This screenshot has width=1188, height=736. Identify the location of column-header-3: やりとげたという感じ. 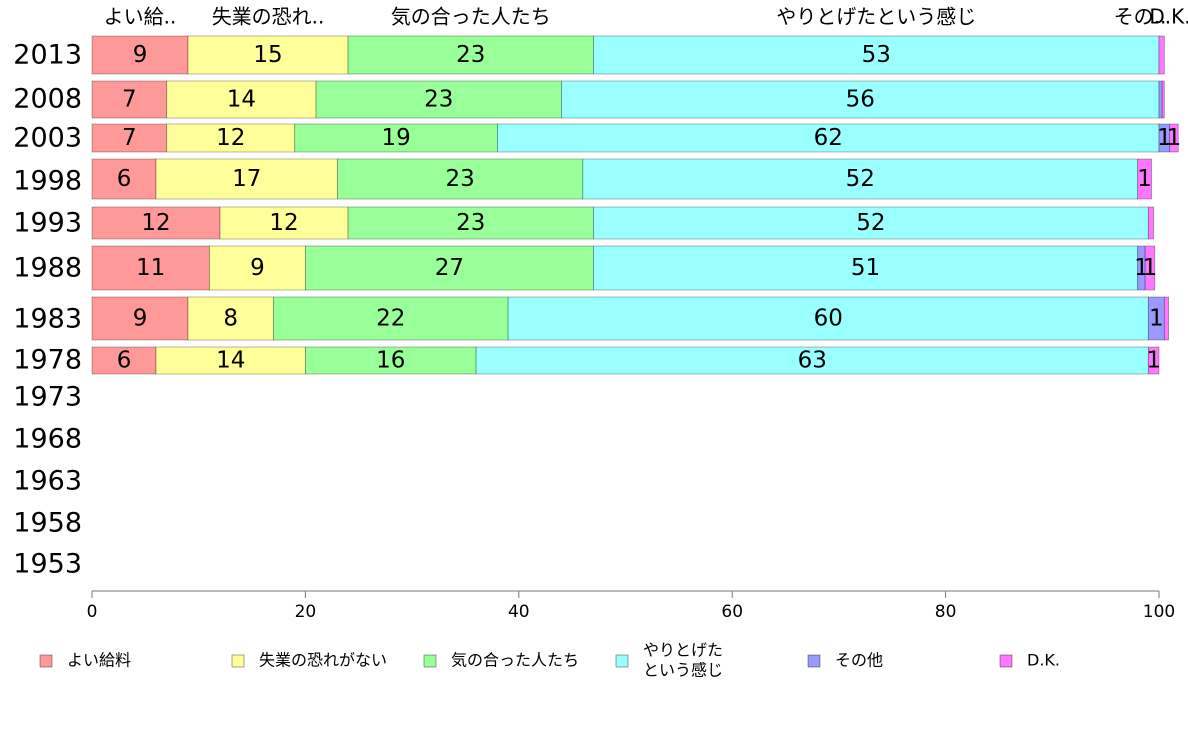
(876, 17).